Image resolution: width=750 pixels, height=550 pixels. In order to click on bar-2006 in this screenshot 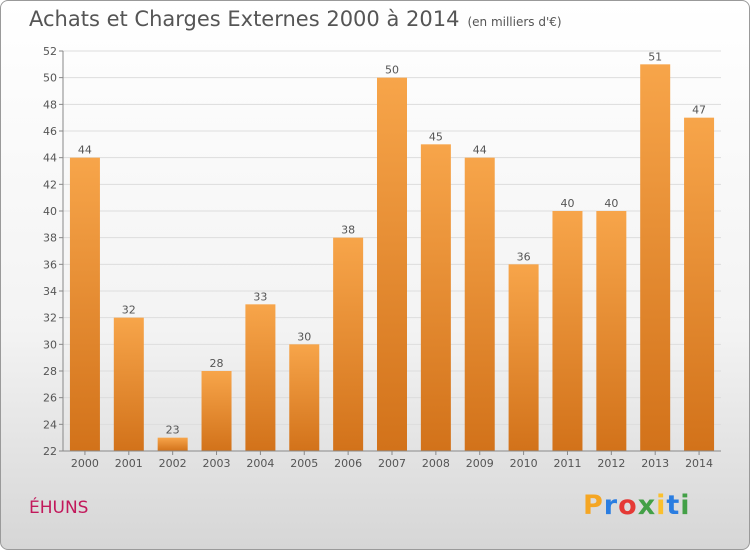, I will do `click(348, 344)`.